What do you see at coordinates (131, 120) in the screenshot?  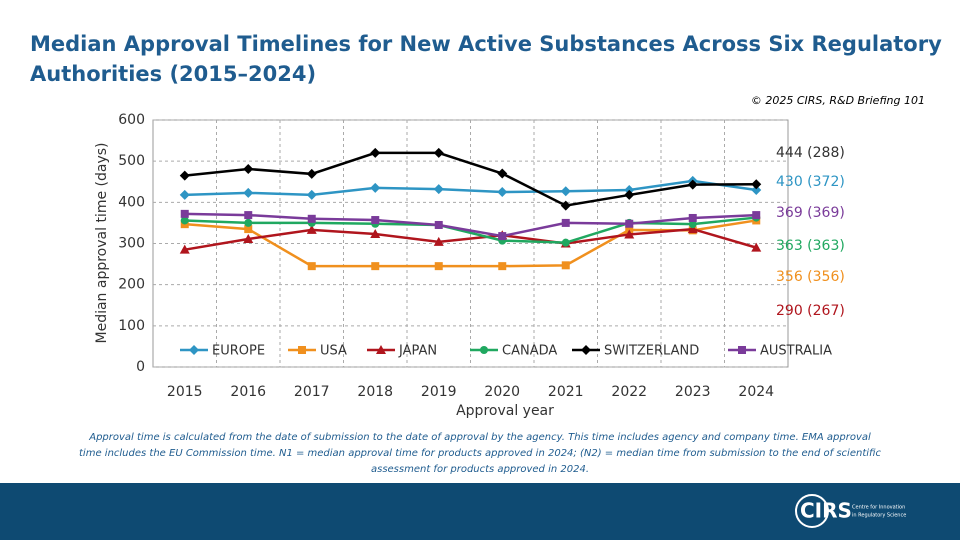 I see `y-tick-label: 600` at bounding box center [131, 120].